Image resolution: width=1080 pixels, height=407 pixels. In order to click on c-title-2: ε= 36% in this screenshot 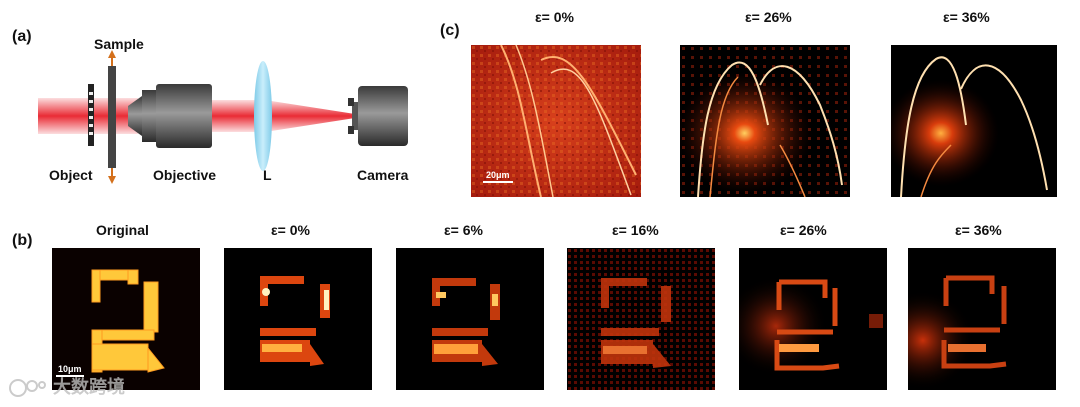, I will do `click(966, 17)`.